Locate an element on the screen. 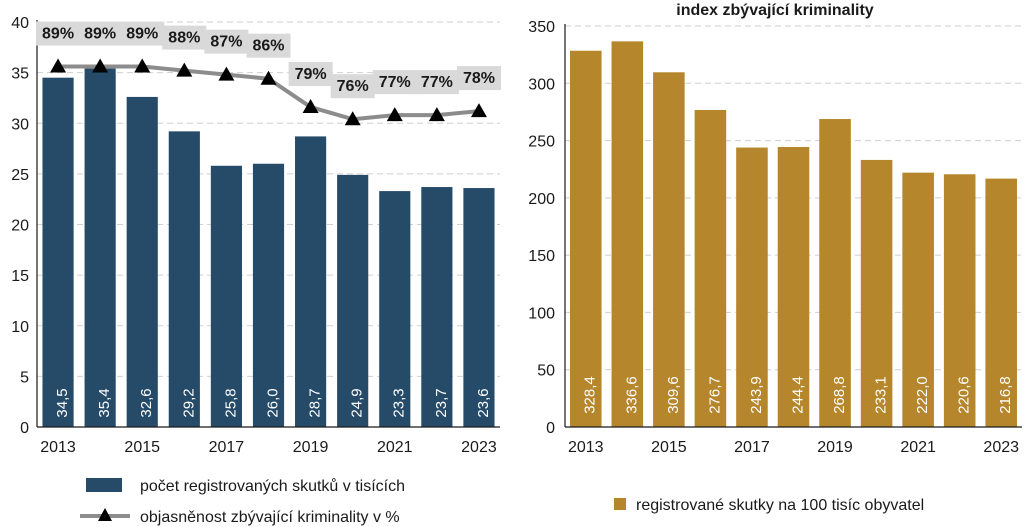  y-tick-label: 350 is located at coordinates (541, 27).